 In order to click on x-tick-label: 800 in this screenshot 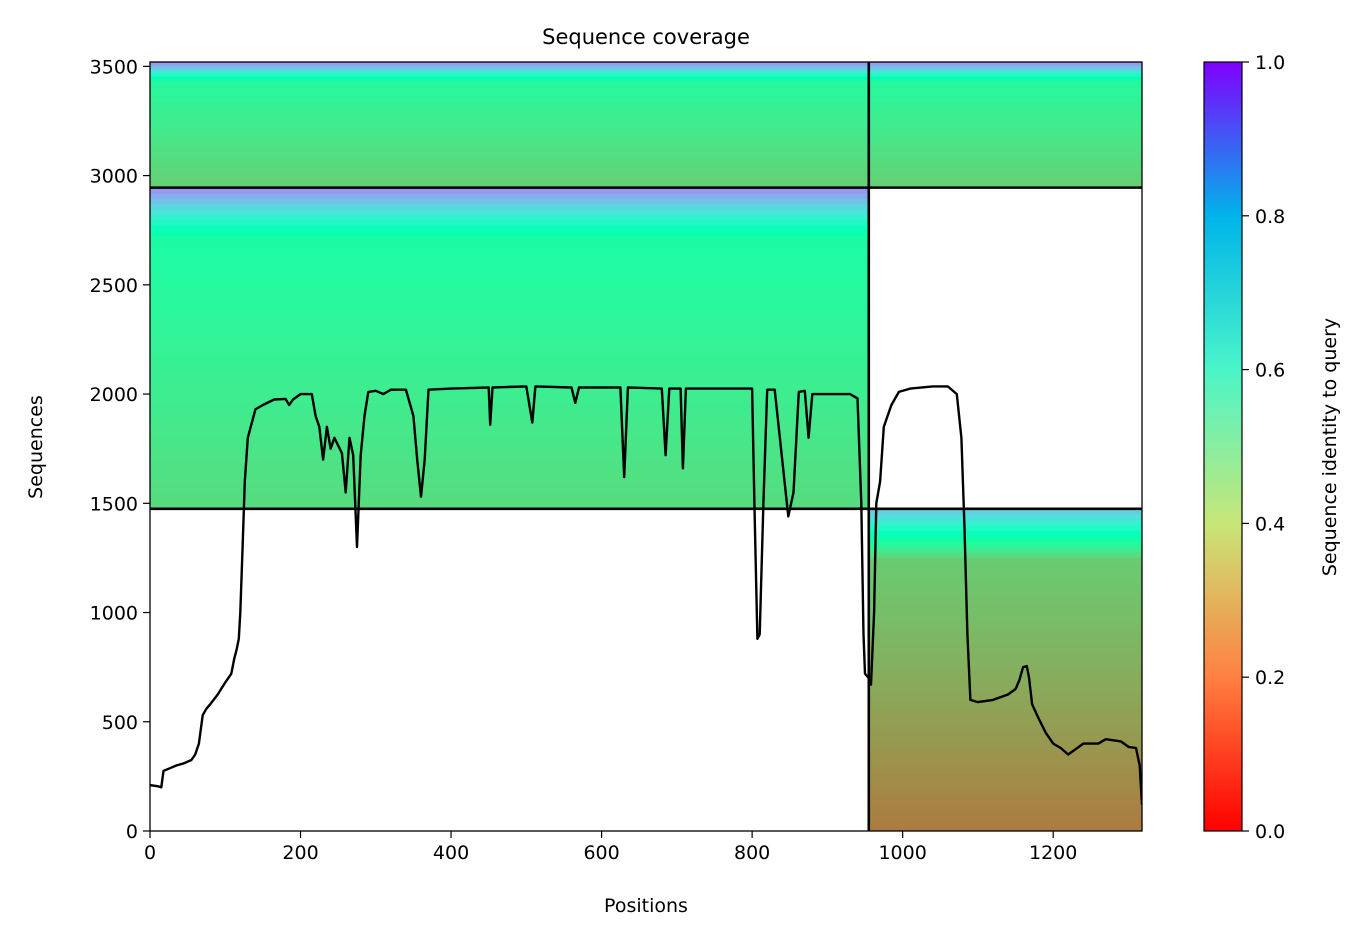, I will do `click(752, 853)`.